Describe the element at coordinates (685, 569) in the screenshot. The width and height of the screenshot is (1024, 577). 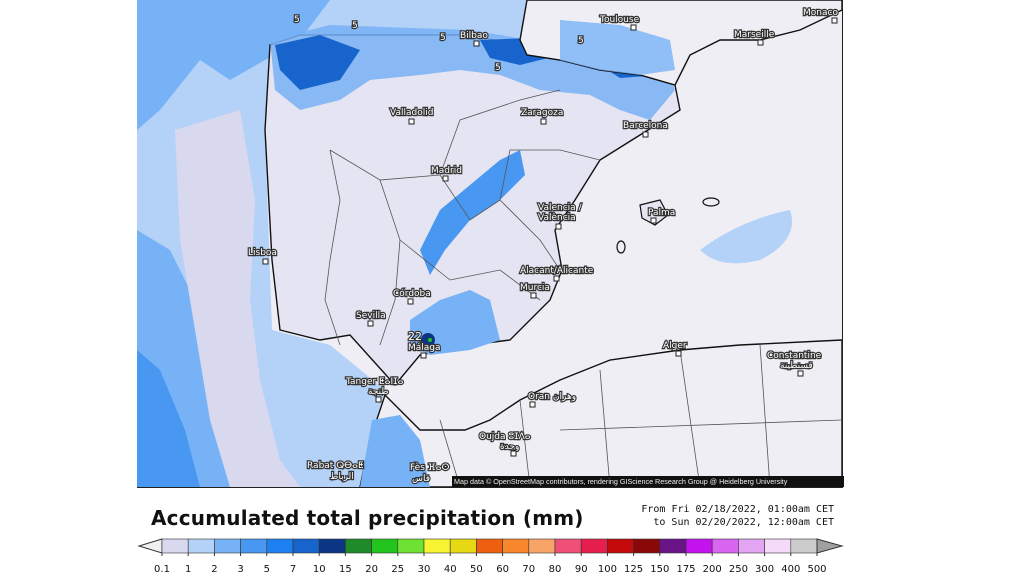
I see `legend-tick-label: 175` at that location.